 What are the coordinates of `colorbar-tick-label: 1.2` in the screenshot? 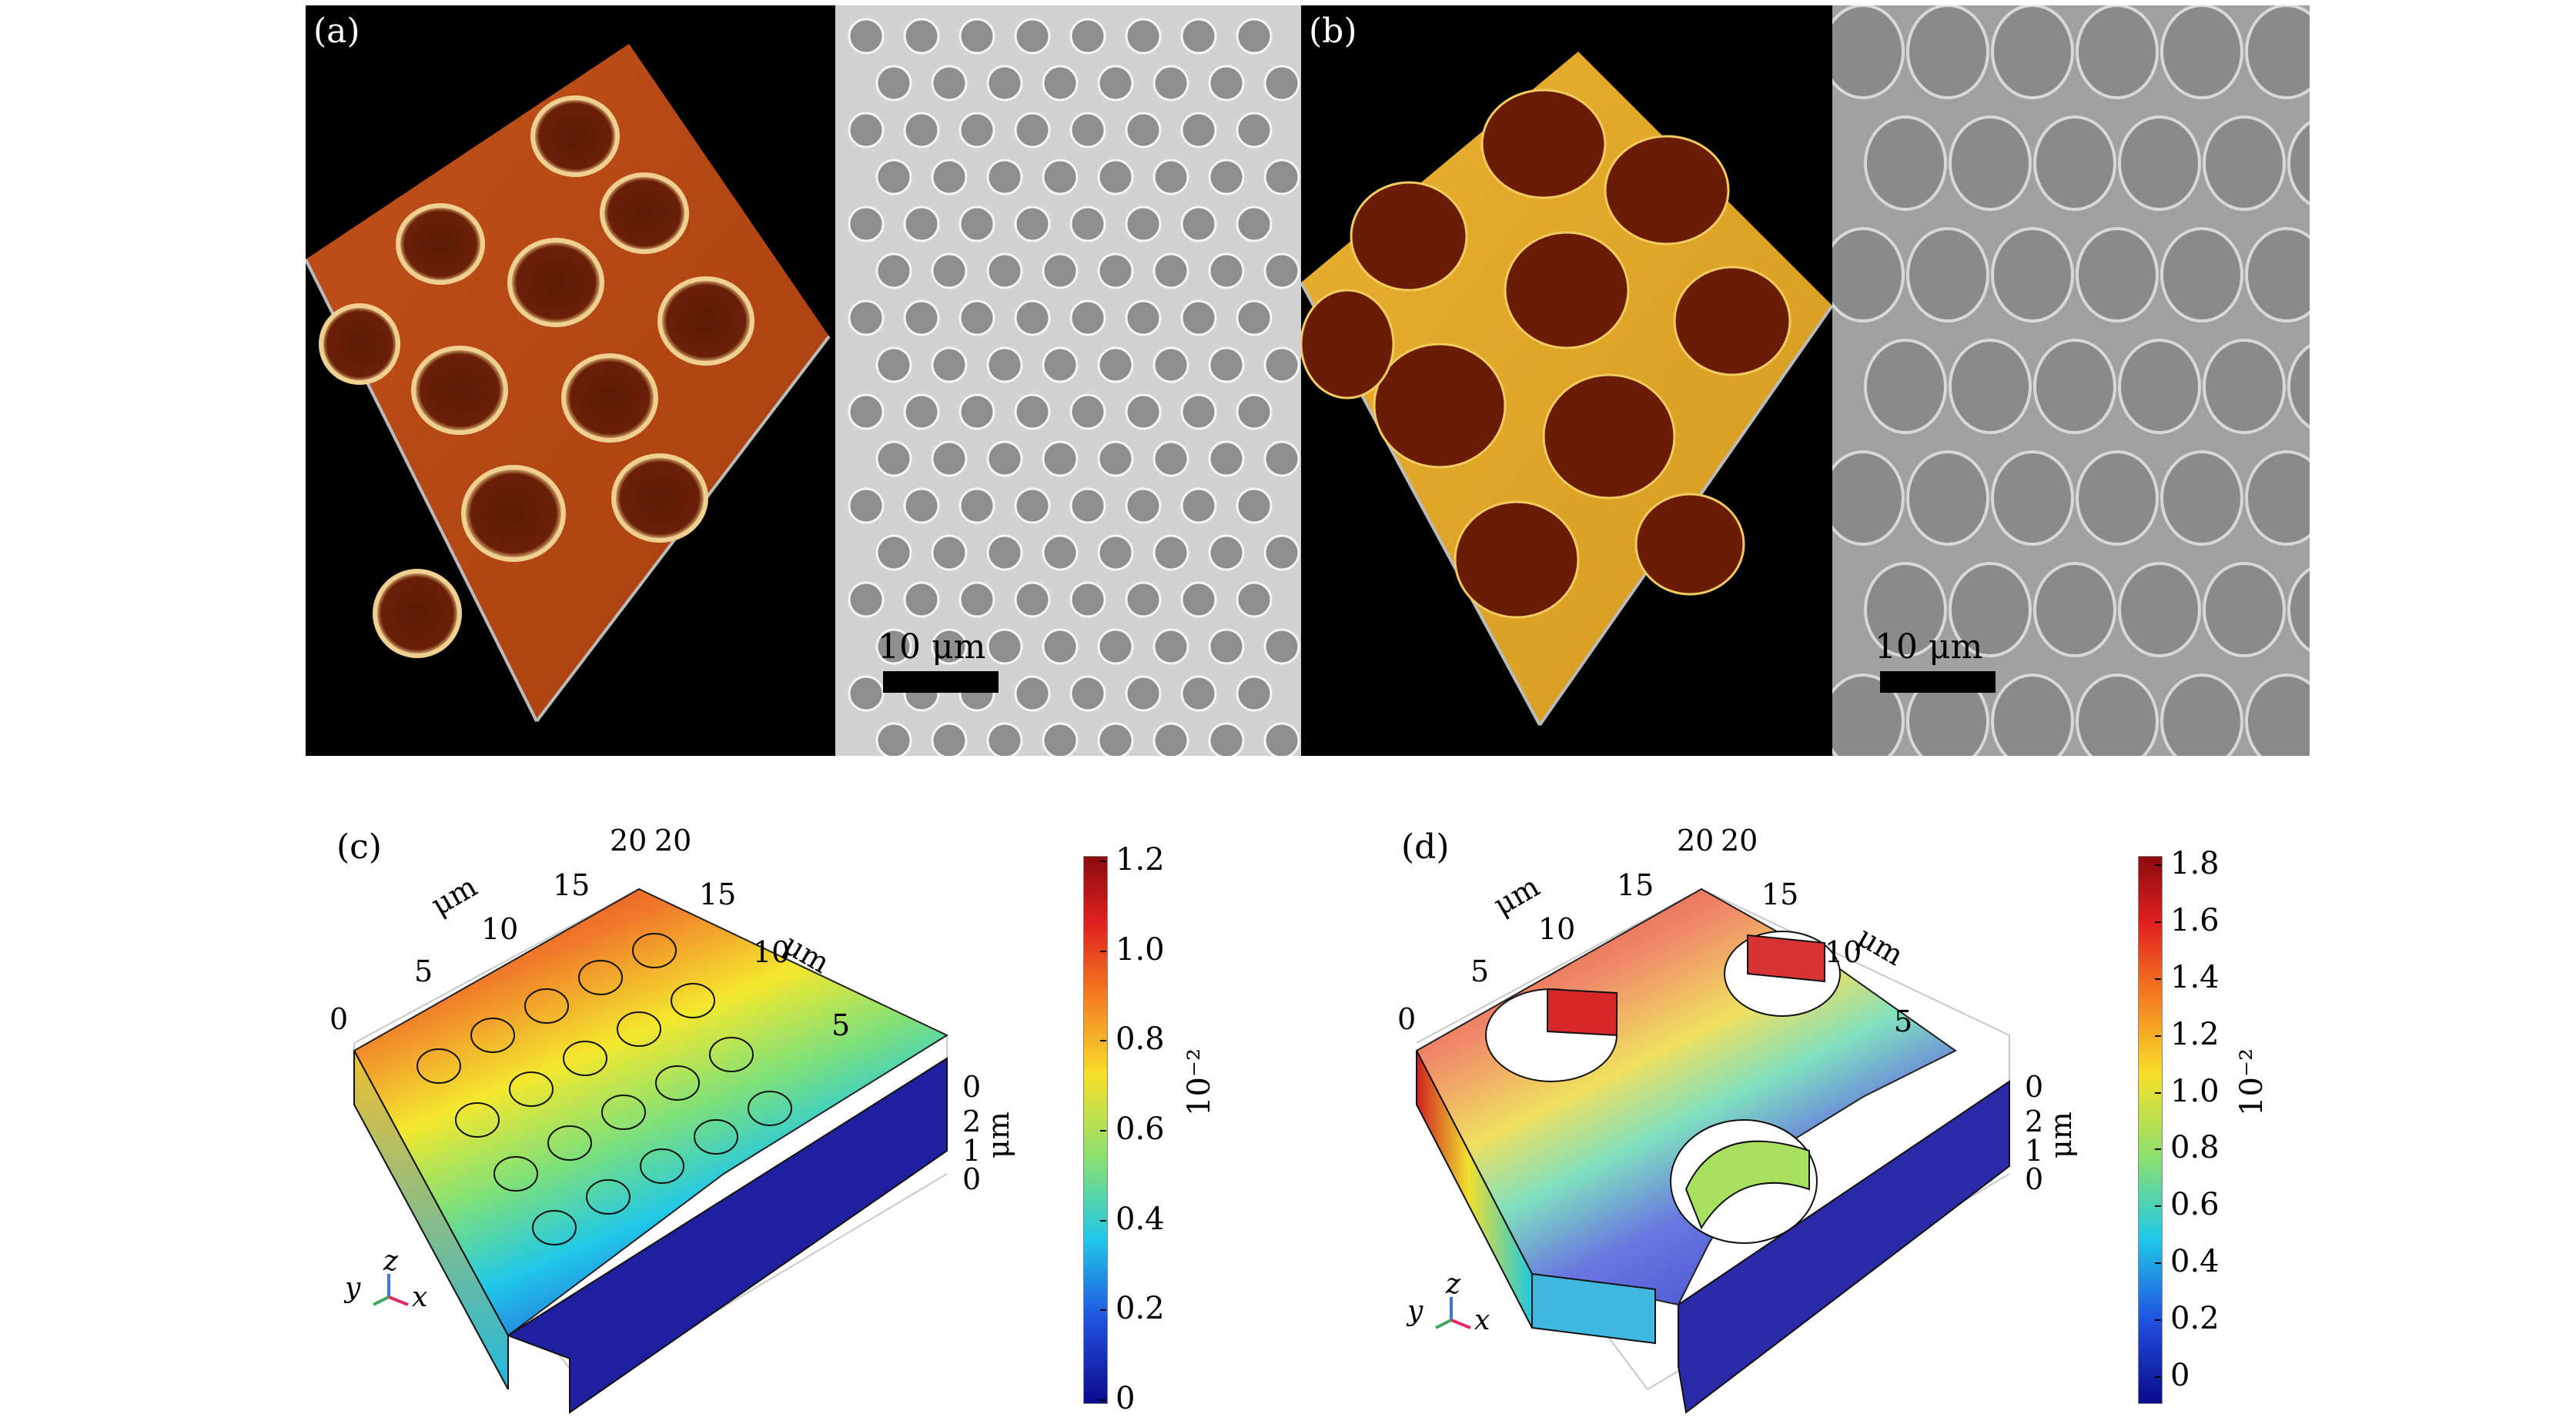 It's located at (2195, 1034).